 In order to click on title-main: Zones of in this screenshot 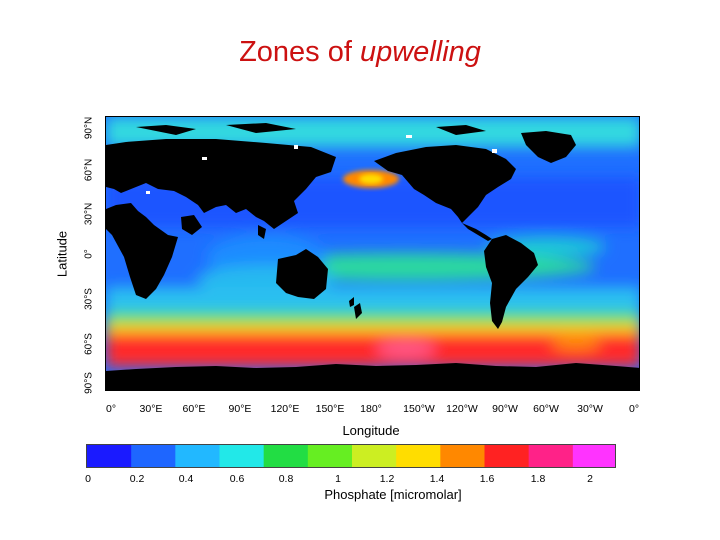, I will do `click(299, 52)`.